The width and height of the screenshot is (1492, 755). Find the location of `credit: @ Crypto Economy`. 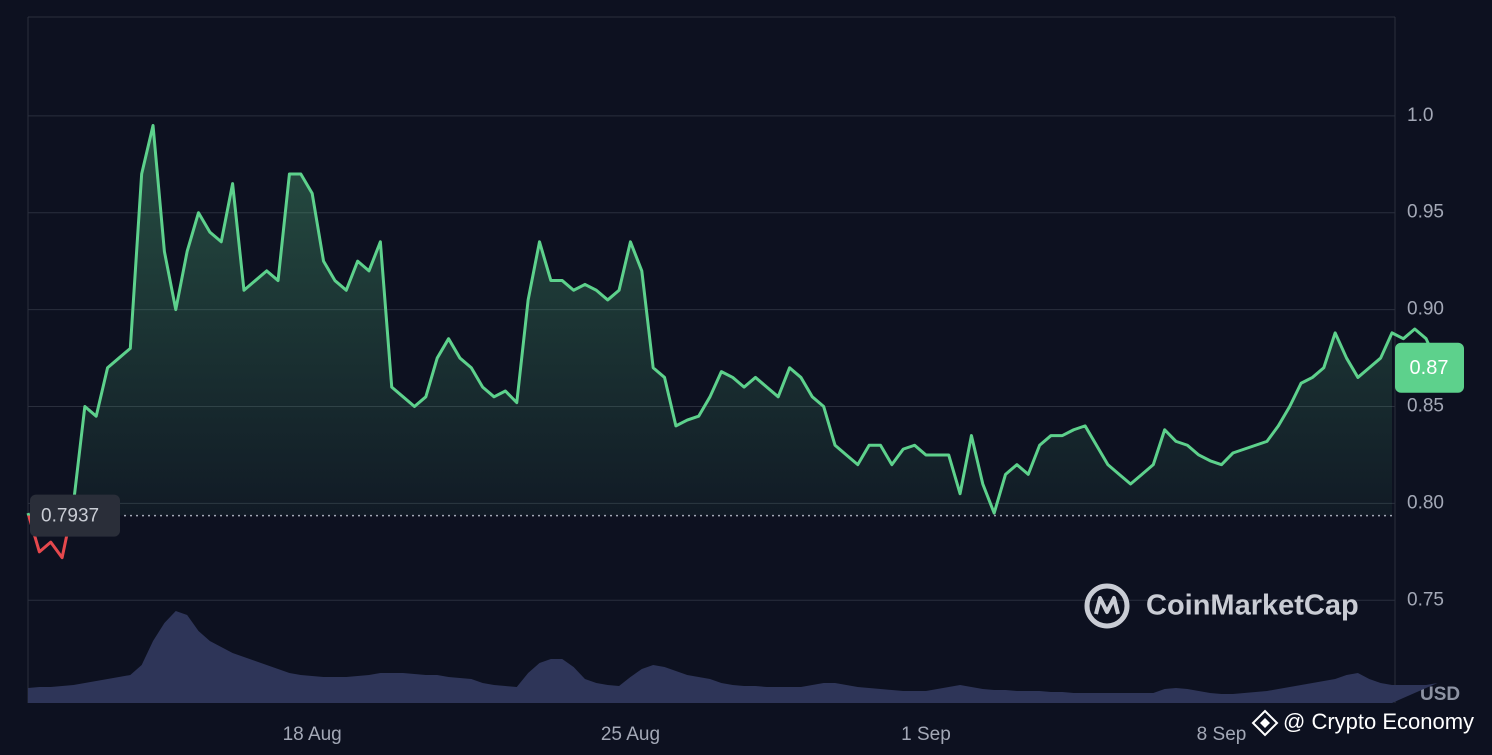

credit: @ Crypto Economy is located at coordinates (1378, 721).